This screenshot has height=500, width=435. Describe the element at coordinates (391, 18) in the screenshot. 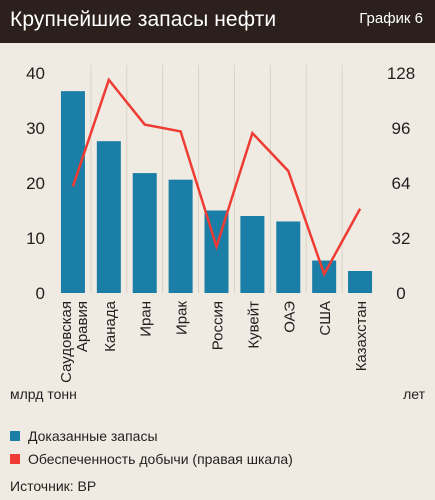

I see `graph-number-label: График 6` at that location.